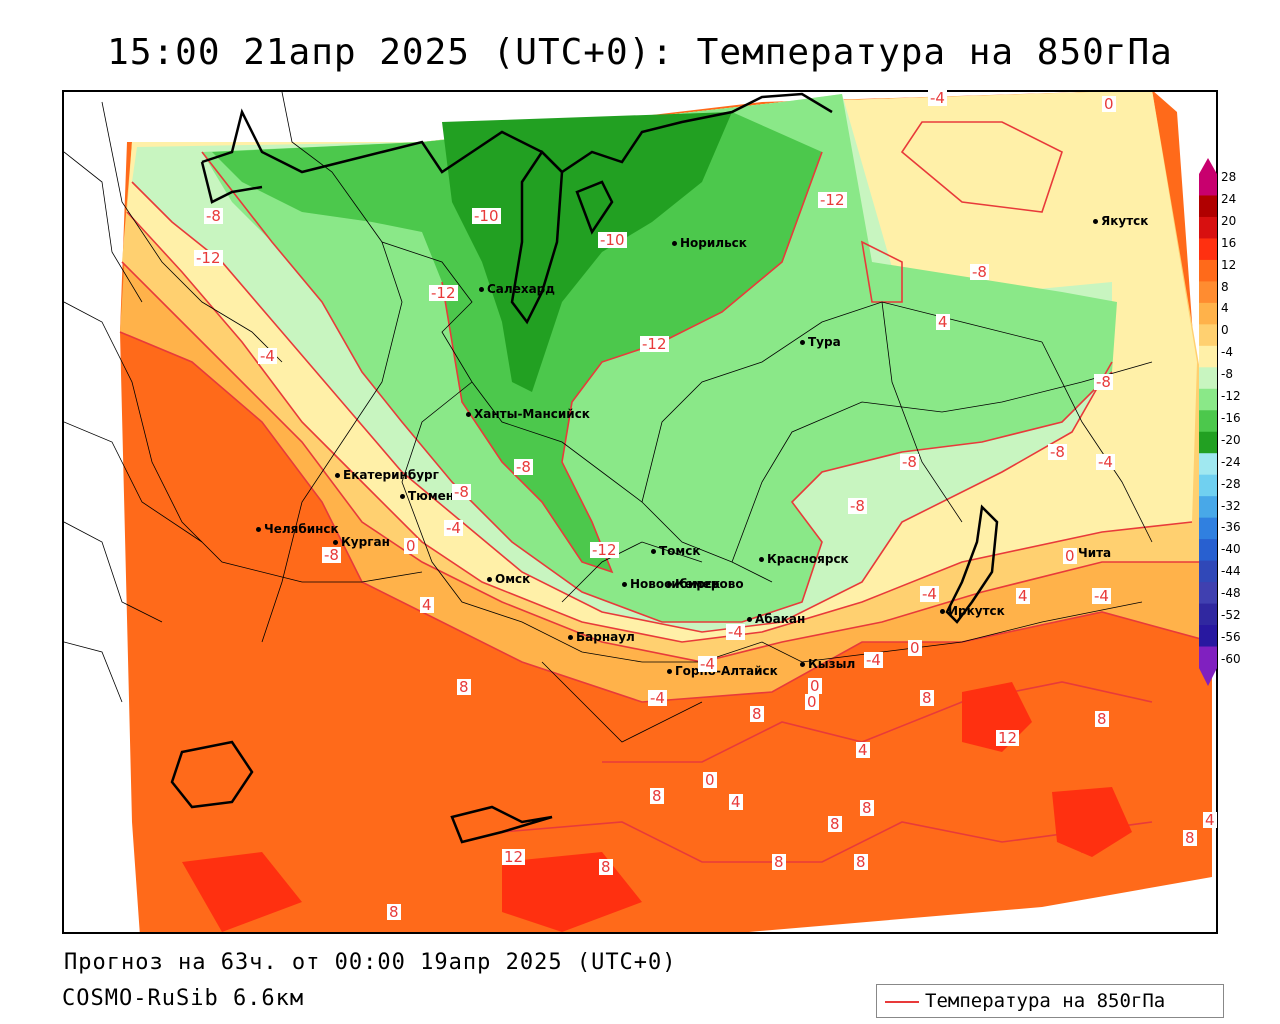  What do you see at coordinates (1231, 658) in the screenshot?
I see `colorbar-tick-label: -60` at bounding box center [1231, 658].